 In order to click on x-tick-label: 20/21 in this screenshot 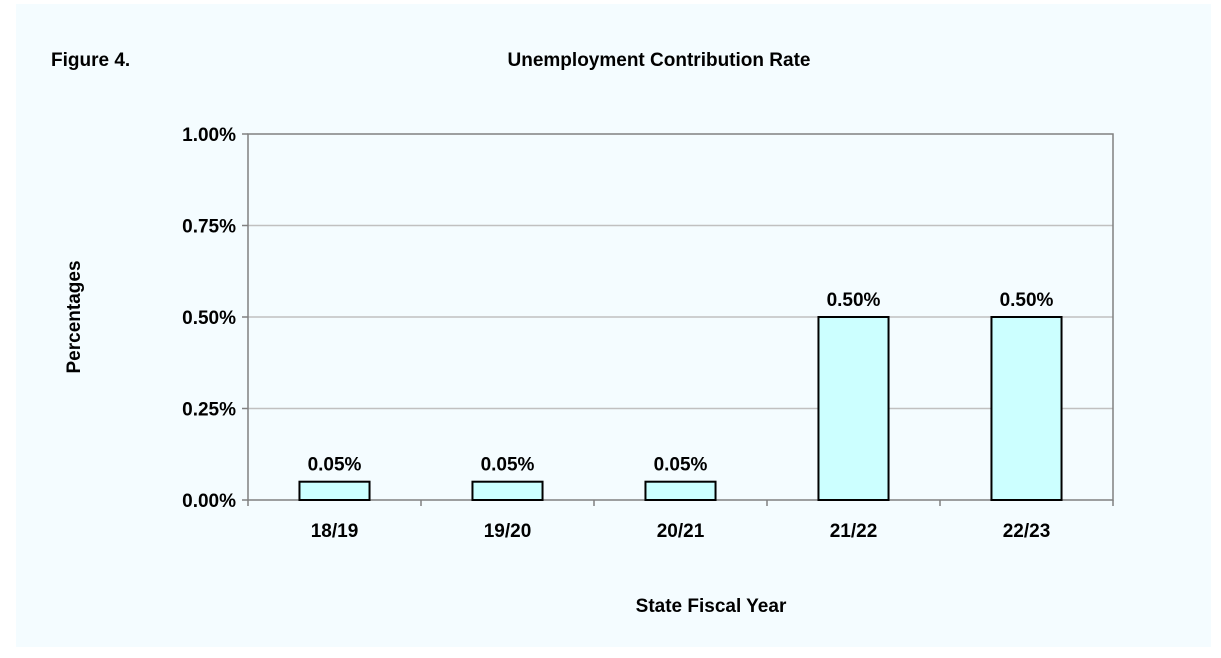, I will do `click(681, 531)`.